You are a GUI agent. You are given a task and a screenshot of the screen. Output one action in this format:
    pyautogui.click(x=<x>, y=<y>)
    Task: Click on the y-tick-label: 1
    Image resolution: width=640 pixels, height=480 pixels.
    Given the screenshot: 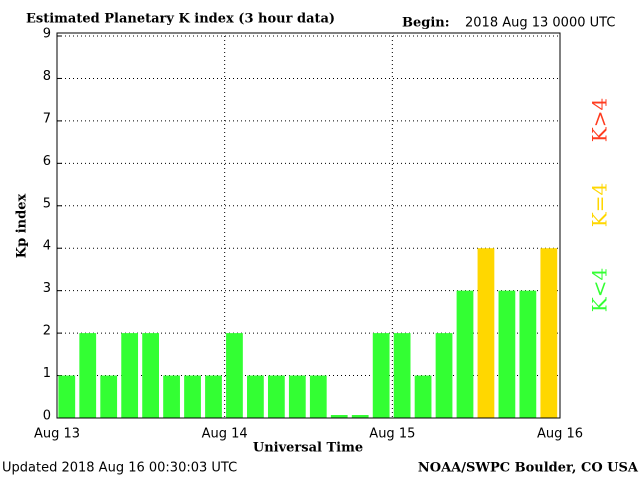 What is the action you would take?
    pyautogui.click(x=47, y=373)
    